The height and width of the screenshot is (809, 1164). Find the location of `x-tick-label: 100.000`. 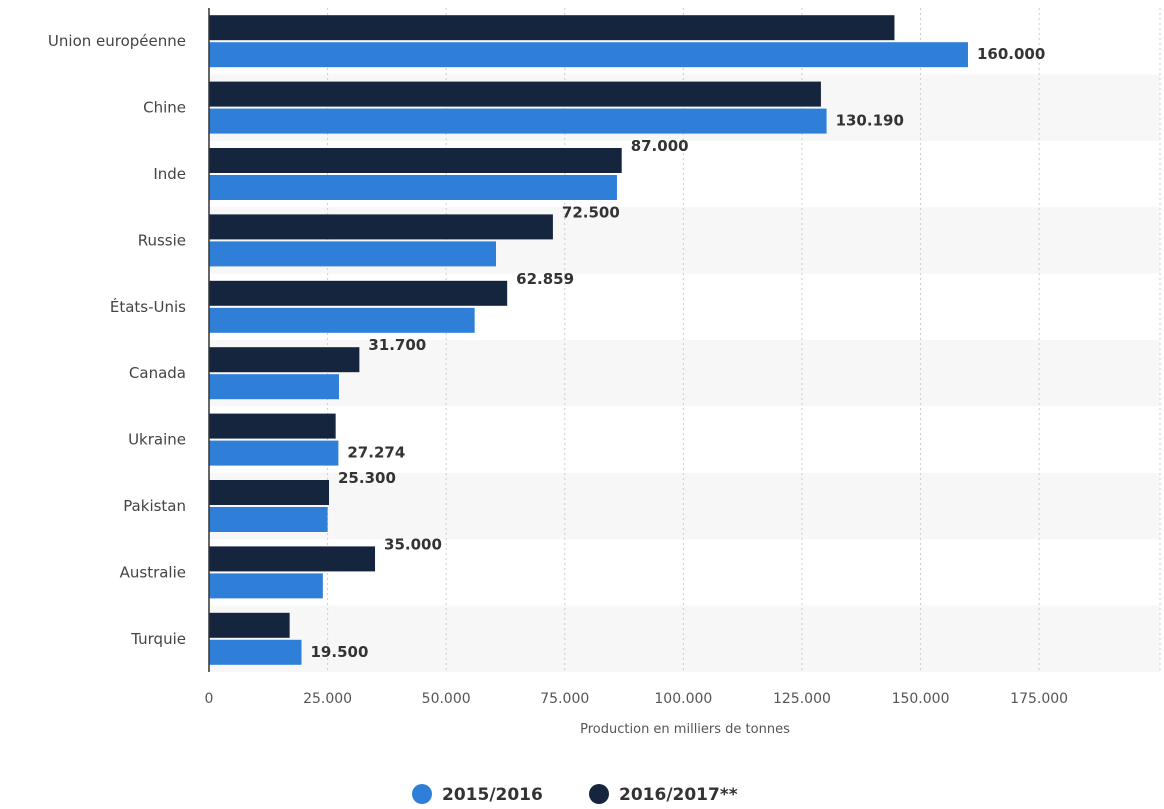

x-tick-label: 100.000 is located at coordinates (683, 699).